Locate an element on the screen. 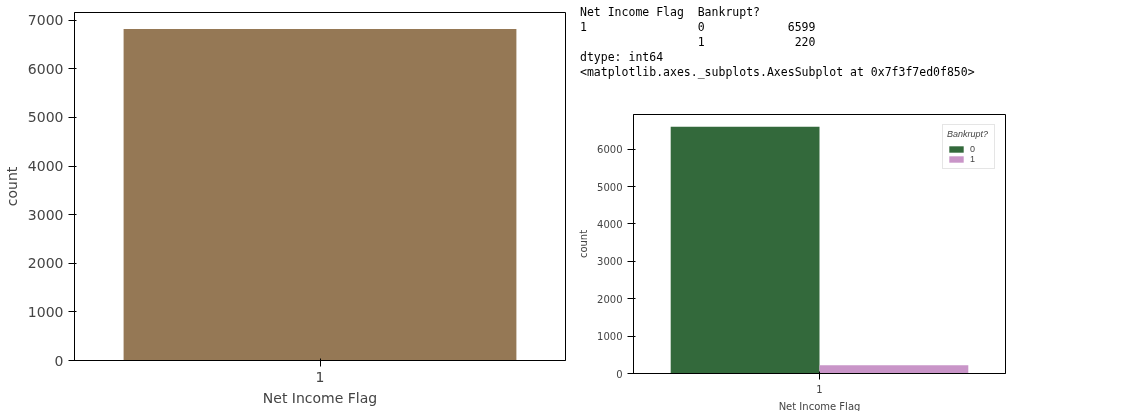 Image resolution: width=1131 pixels, height=411 pixels. text: <matplotlib.axes._subplots.AxesSubplot at 0x7f3f7ed0f850> is located at coordinates (777, 72).